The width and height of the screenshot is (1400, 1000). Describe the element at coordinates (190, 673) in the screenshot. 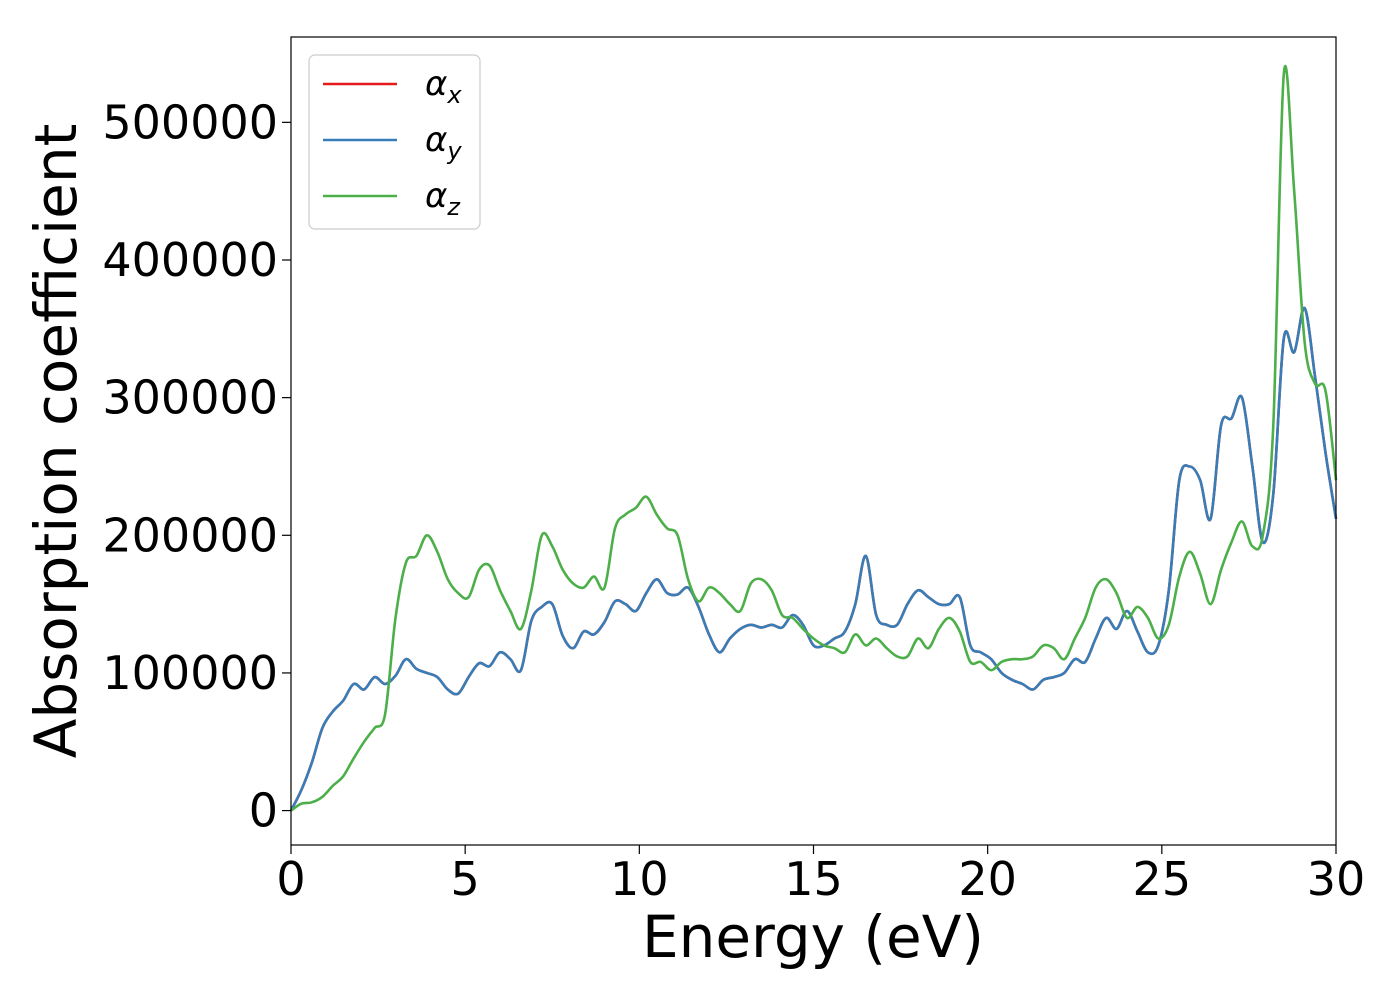

I see `y-tick-label: 100000` at that location.